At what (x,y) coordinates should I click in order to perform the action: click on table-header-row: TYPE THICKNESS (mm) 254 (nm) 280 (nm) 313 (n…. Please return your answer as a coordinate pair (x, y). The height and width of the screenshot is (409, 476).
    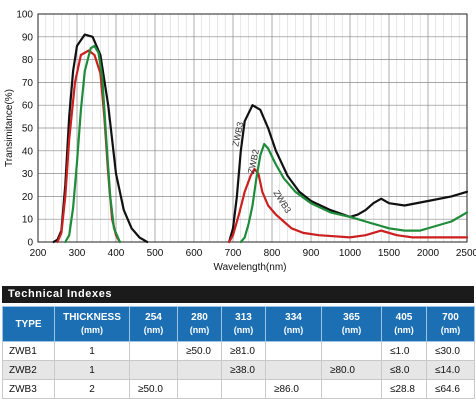
    Looking at the image, I should click on (238, 324).